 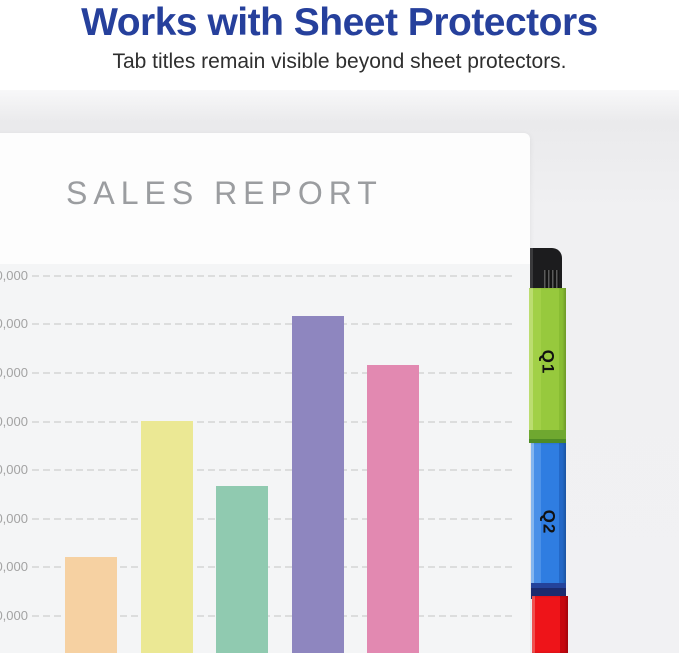 I want to click on tab-q2: Q2, so click(x=548, y=521).